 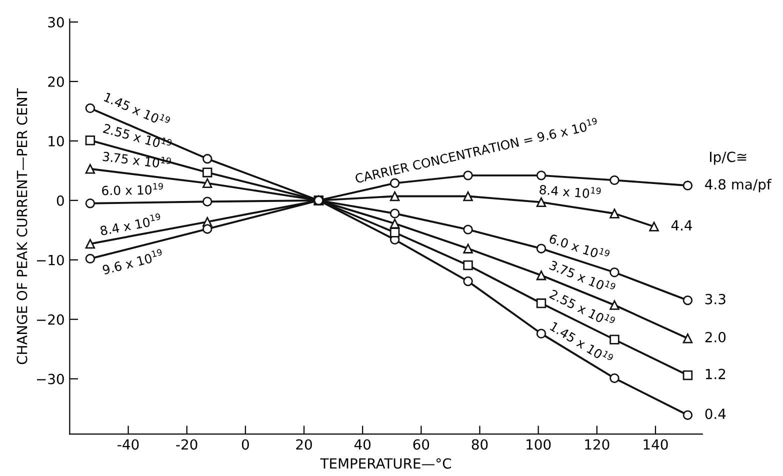 I want to click on y-tick-label: −10, so click(x=50, y=260).